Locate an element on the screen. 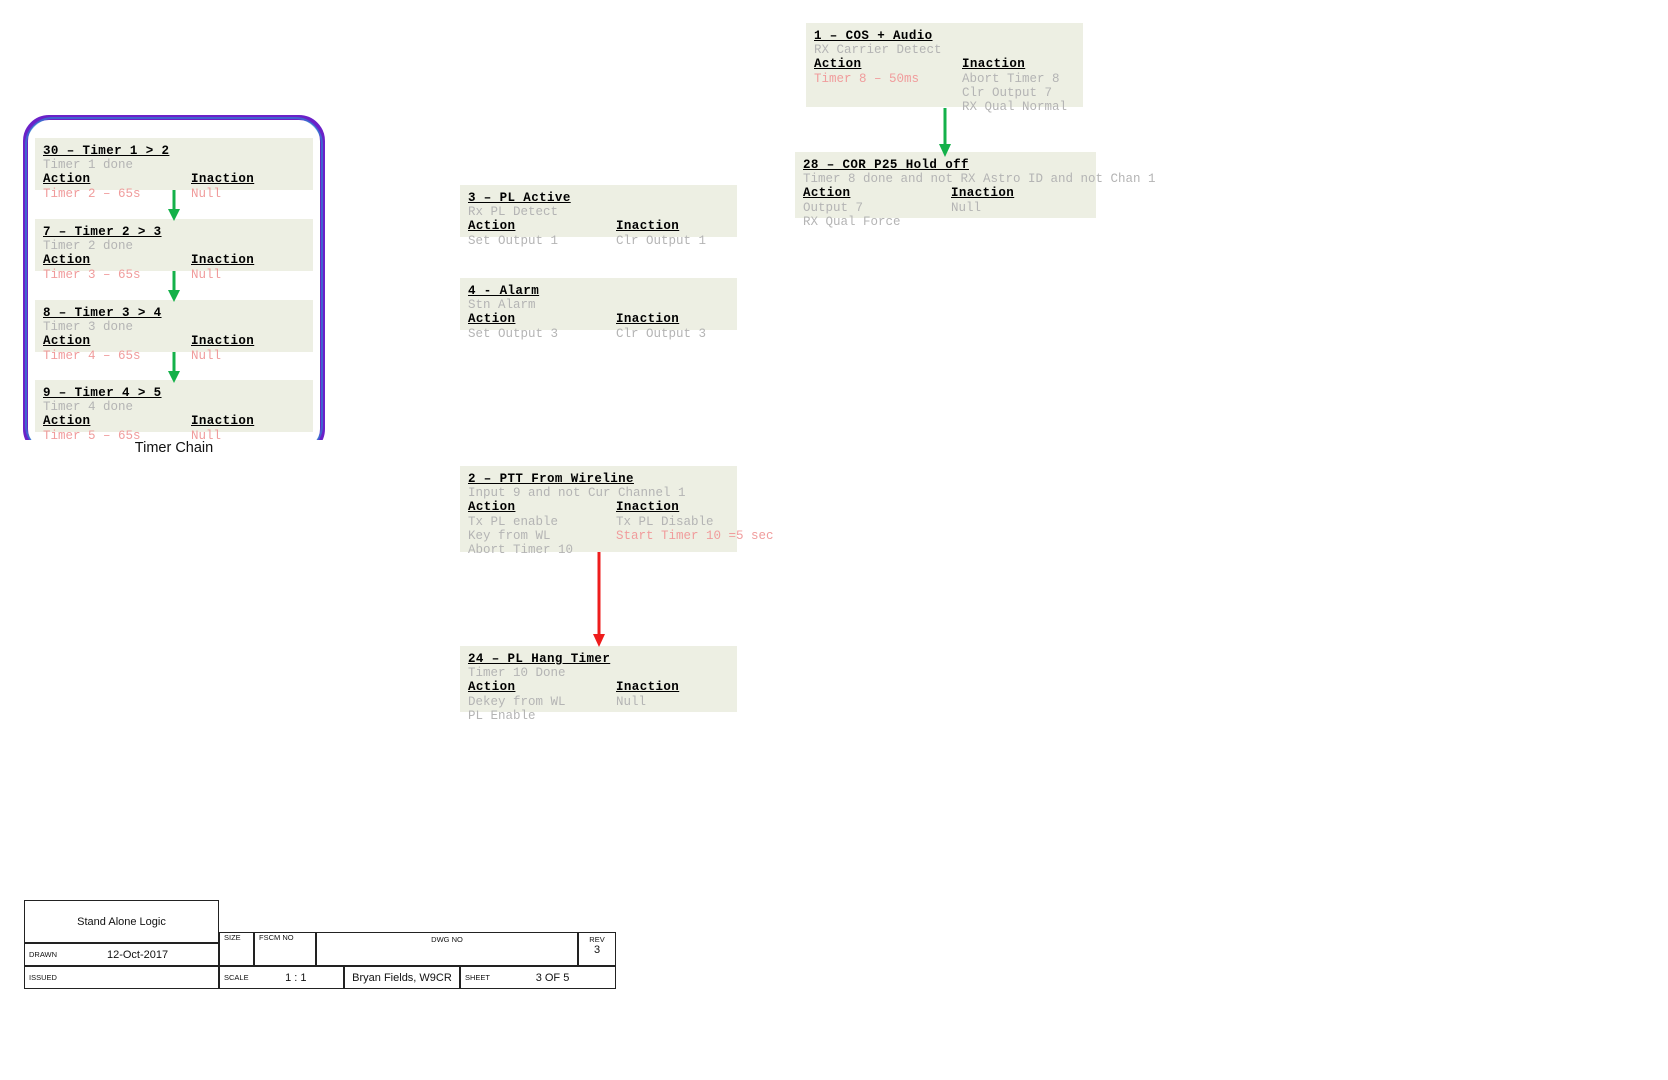 This screenshot has height=1080, width=1668. block-condition: RX Carrier Detect is located at coordinates (878, 50).